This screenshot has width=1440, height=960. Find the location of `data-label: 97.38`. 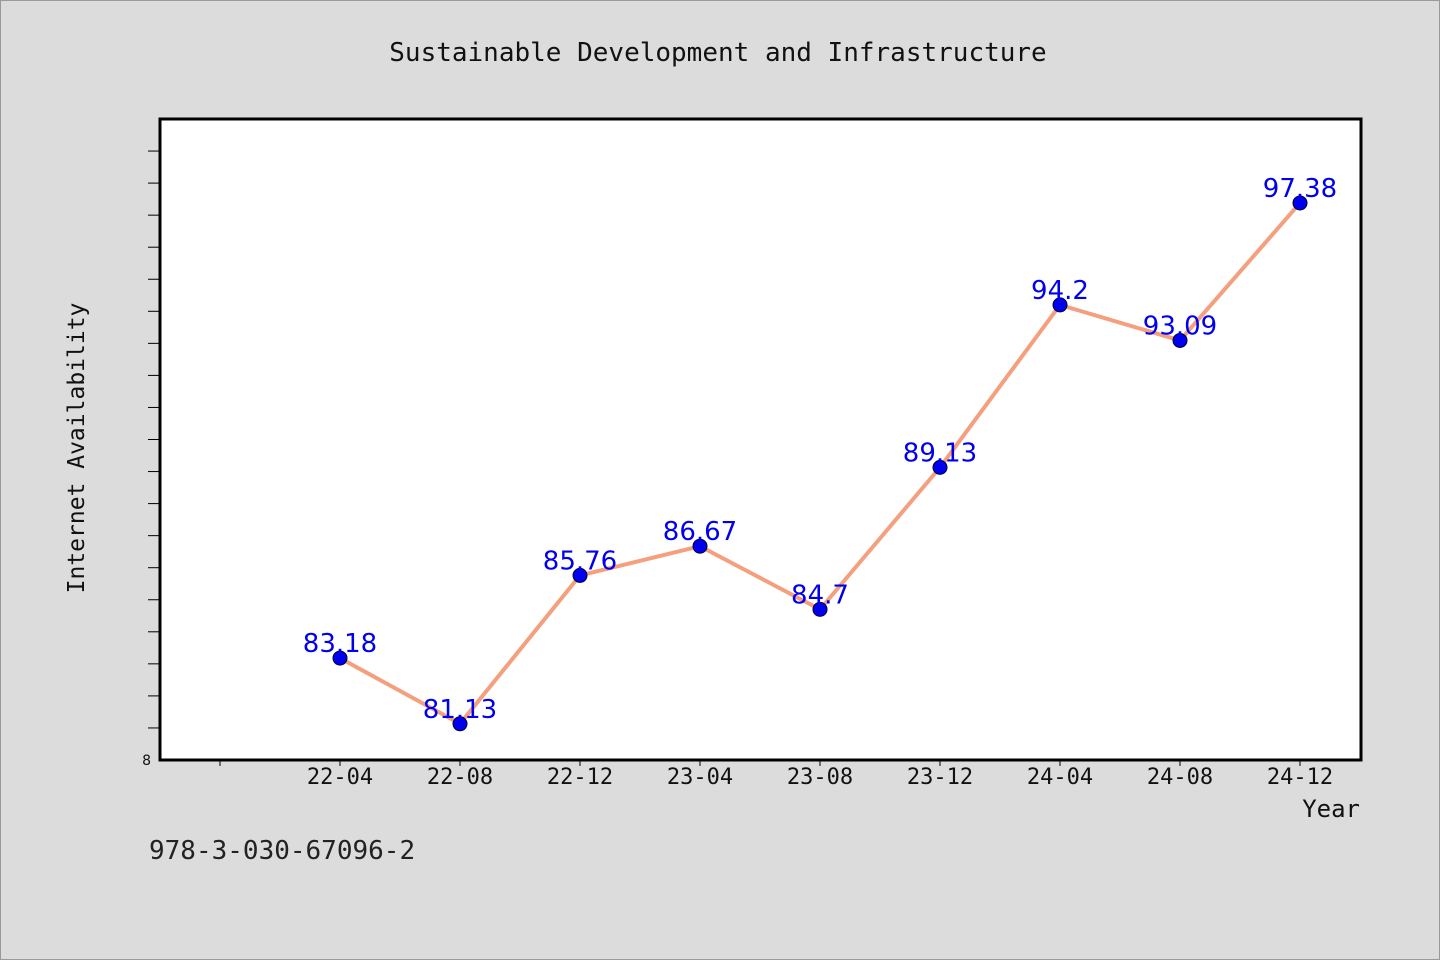

data-label: 97.38 is located at coordinates (1300, 189).